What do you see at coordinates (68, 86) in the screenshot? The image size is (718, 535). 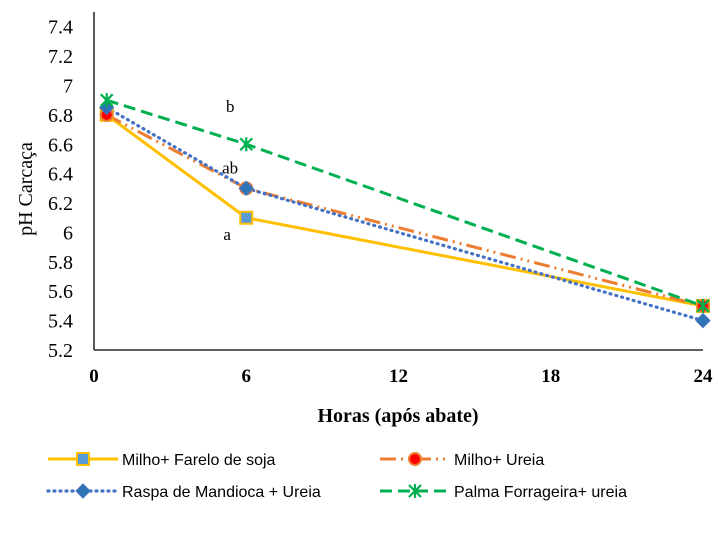 I see `y-tick-label: 7` at bounding box center [68, 86].